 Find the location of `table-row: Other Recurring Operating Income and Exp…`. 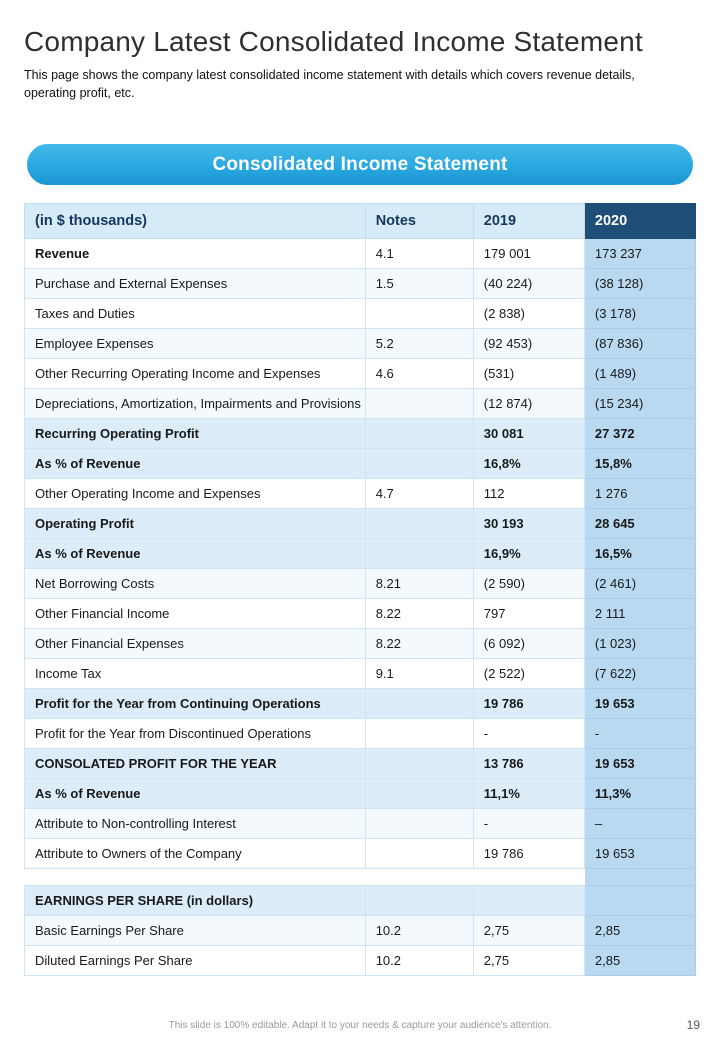

table-row: Other Recurring Operating Income and Exp… is located at coordinates (360, 374).